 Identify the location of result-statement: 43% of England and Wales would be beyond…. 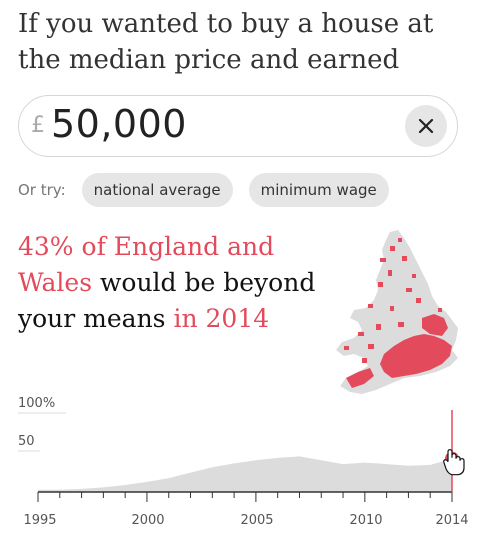
(168, 283).